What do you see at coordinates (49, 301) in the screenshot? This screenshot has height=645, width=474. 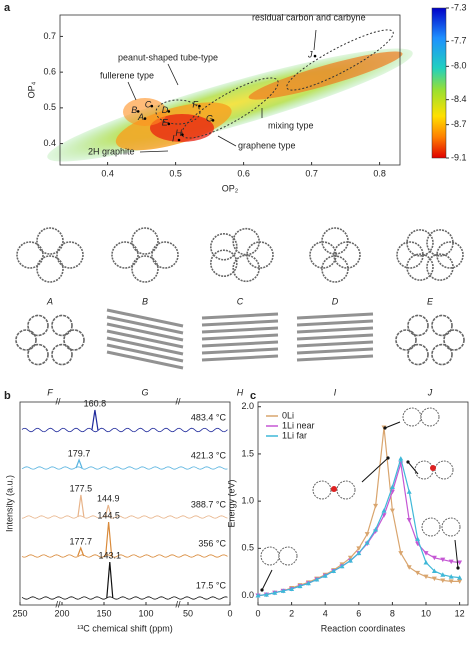 I see `structure-label: A` at bounding box center [49, 301].